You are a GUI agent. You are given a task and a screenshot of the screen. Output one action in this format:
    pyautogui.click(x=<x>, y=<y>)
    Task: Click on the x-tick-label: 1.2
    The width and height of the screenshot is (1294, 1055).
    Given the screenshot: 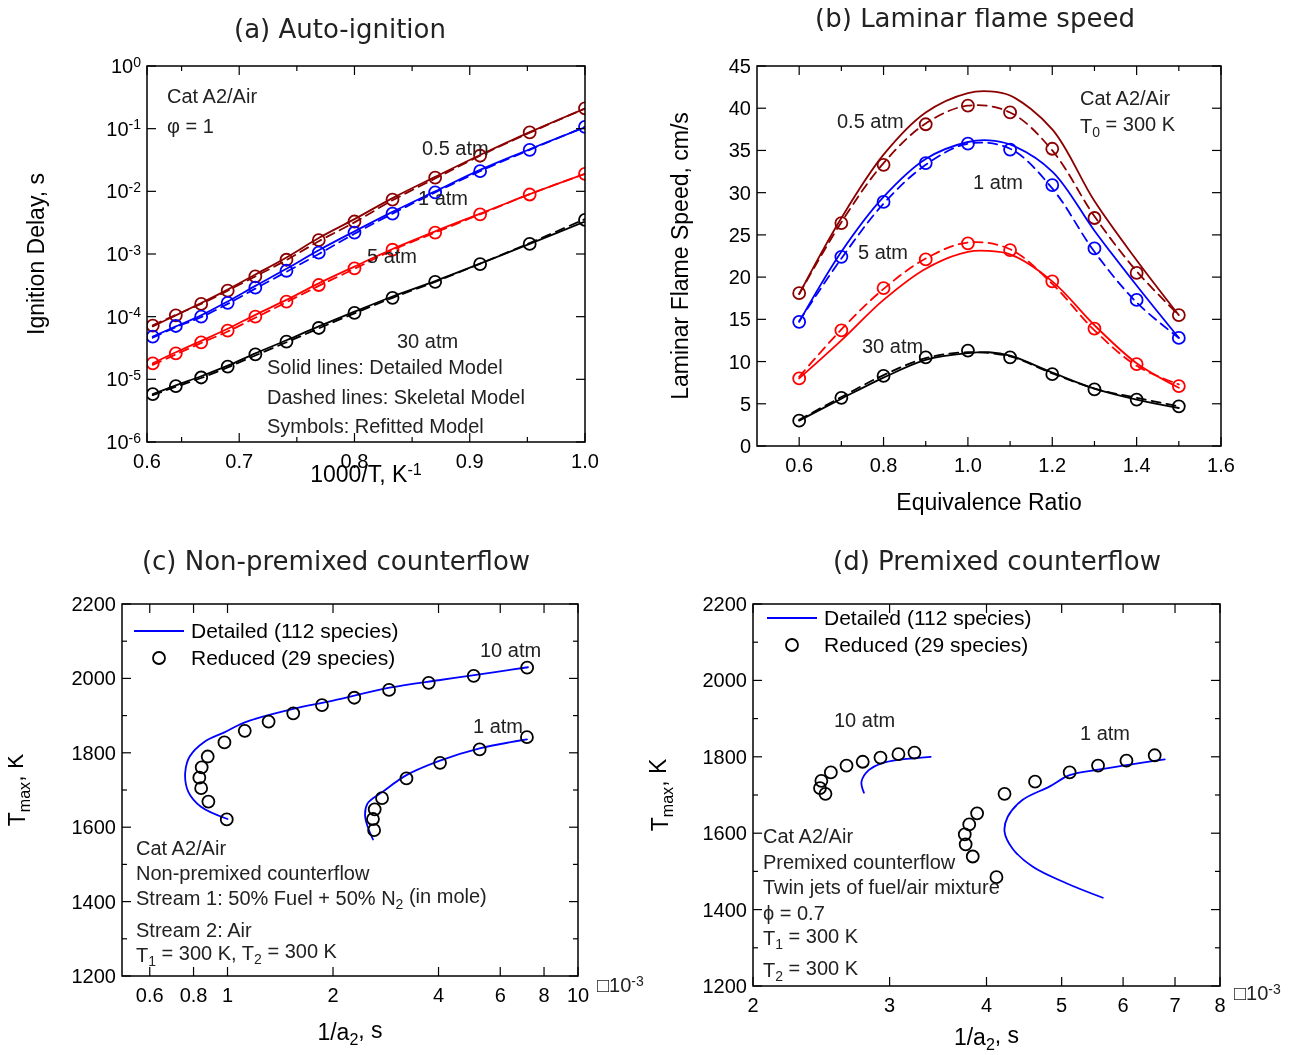 What is the action you would take?
    pyautogui.click(x=1052, y=465)
    